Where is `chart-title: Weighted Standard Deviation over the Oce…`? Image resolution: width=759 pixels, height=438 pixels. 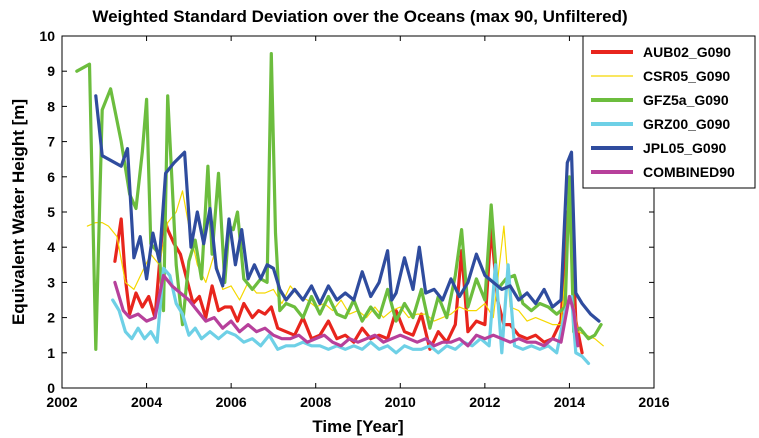
chart-title: Weighted Standard Deviation over the Oce… is located at coordinates (359, 16).